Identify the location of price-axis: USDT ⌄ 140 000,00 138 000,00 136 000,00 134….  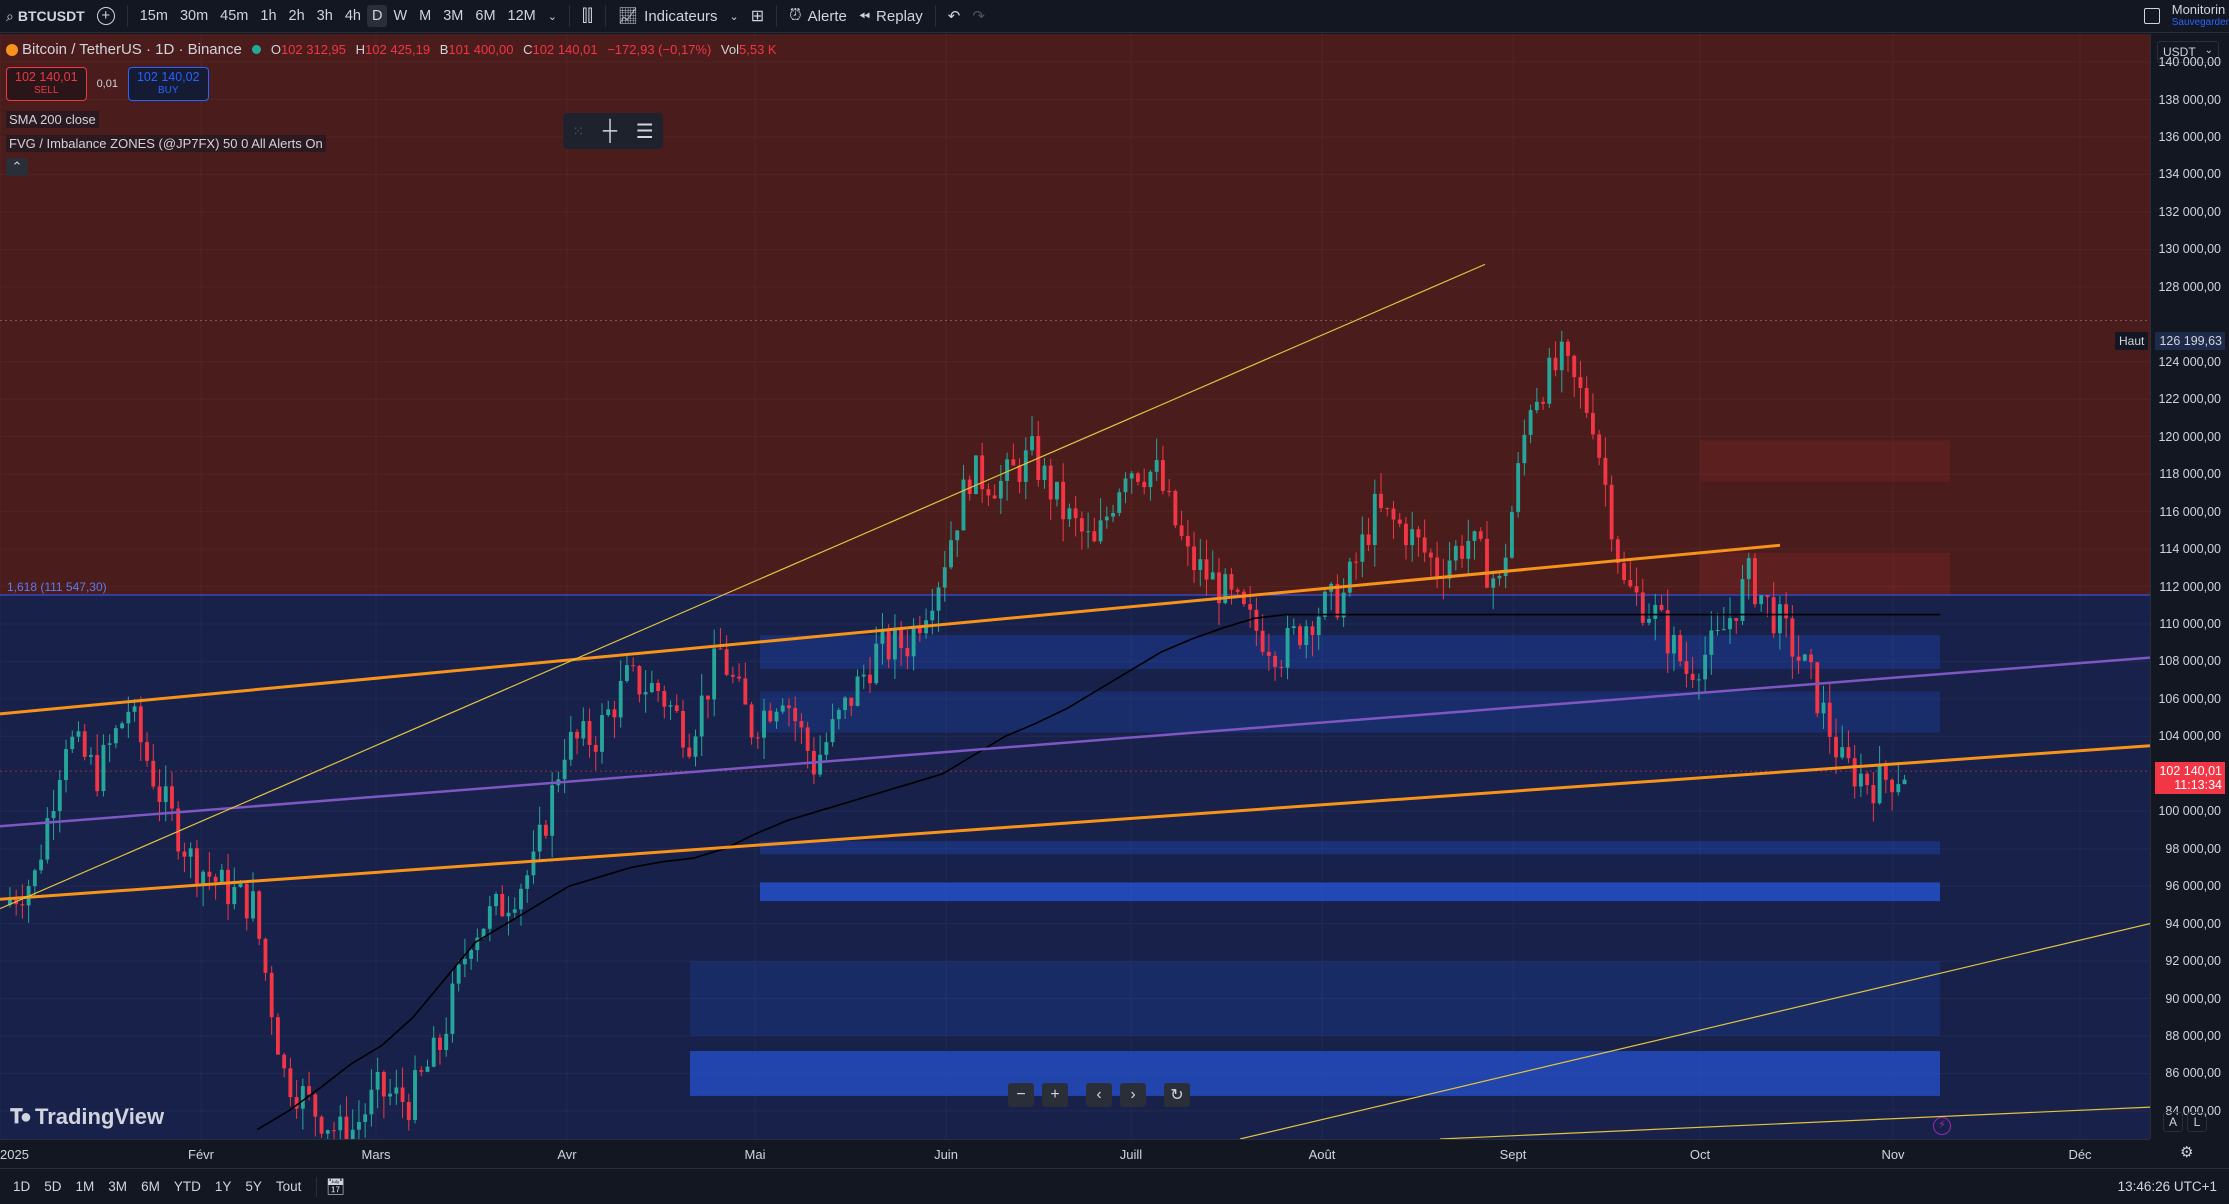
(2189, 586).